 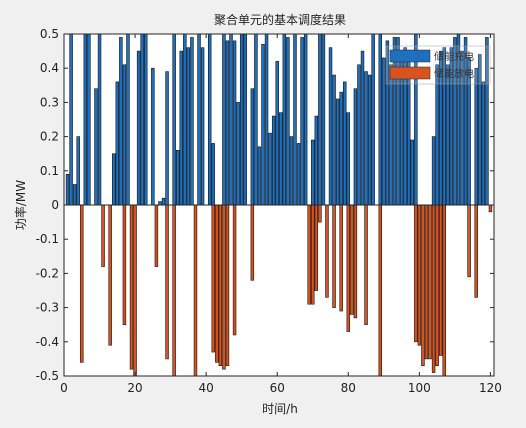 I want to click on chart-title: 聚合单元的基本调度结果, so click(x=280, y=19).